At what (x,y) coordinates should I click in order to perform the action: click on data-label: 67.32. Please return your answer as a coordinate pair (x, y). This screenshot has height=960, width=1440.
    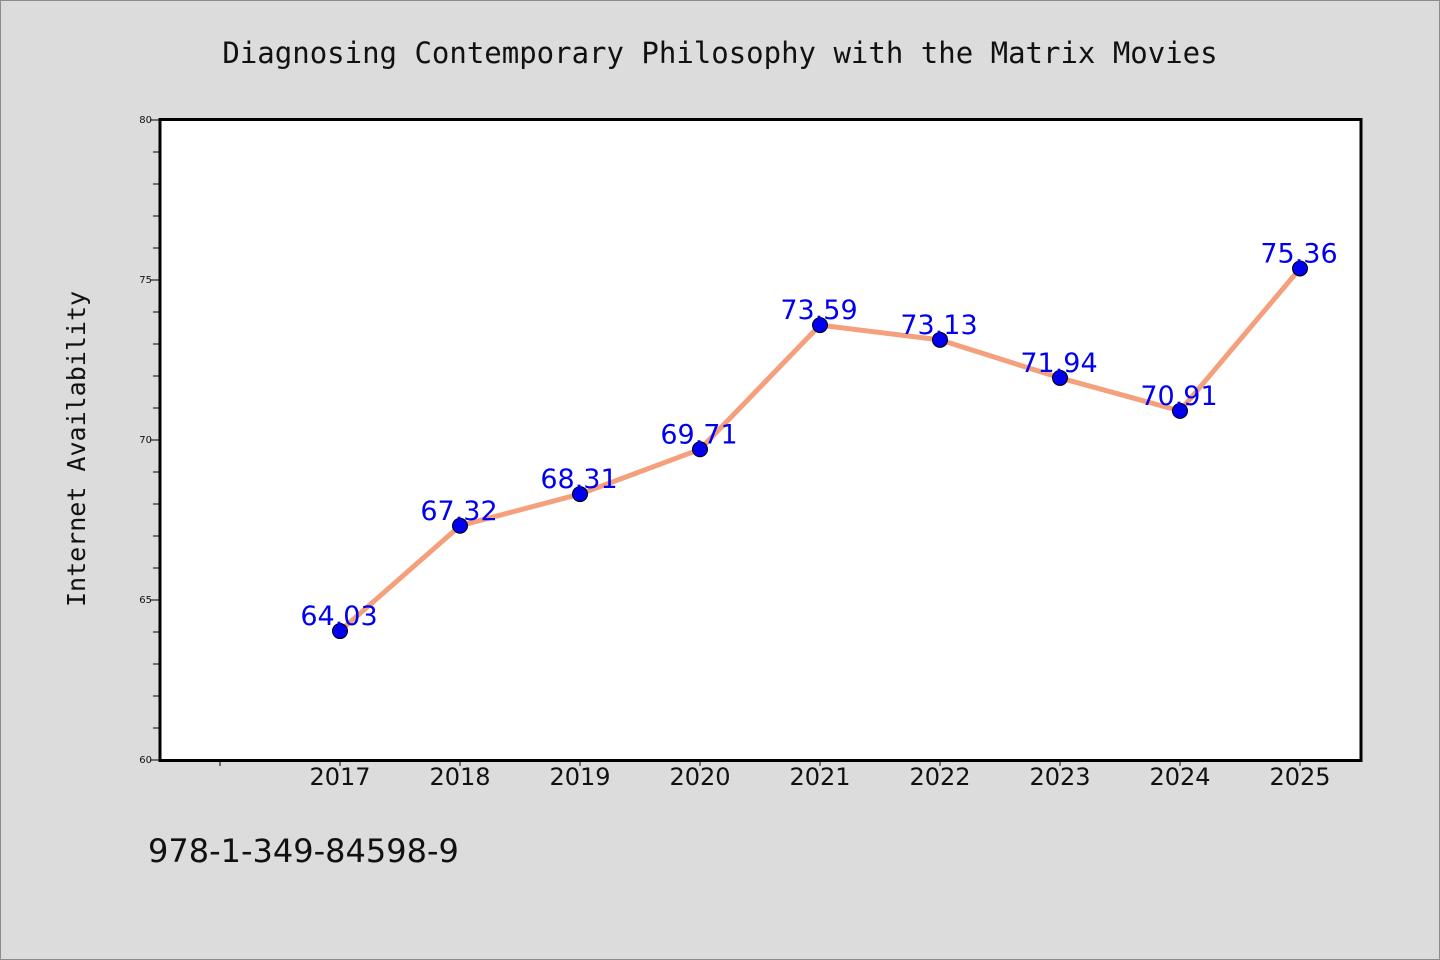
    Looking at the image, I should click on (458, 511).